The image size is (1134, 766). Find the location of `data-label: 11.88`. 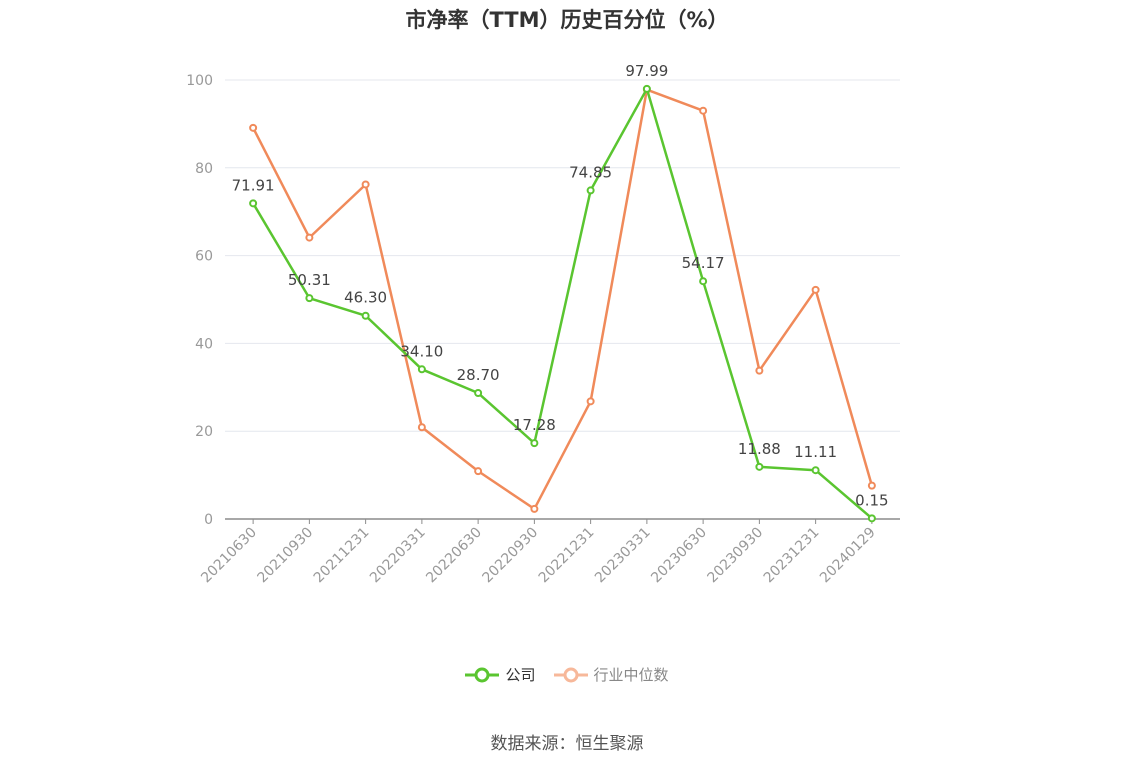

data-label: 11.88 is located at coordinates (759, 449).